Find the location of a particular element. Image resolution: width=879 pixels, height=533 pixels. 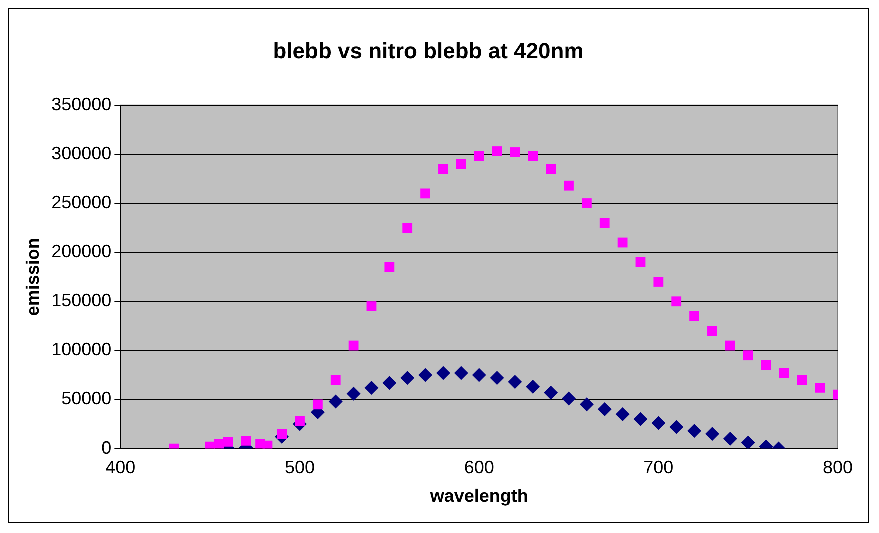

x-axis-title: wavelength is located at coordinates (478, 496).